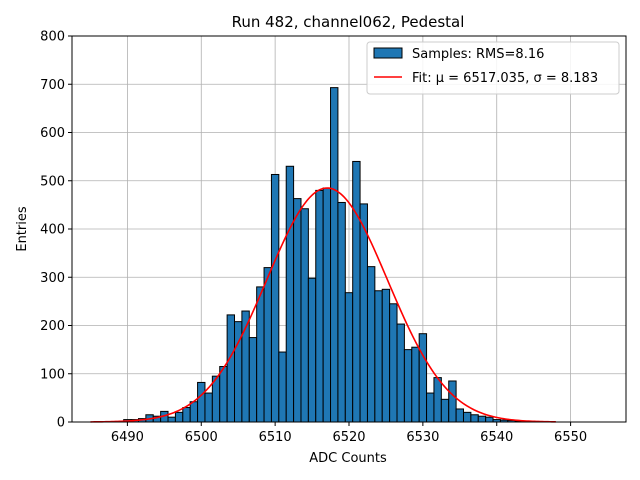 The image size is (640, 480). Describe the element at coordinates (52, 326) in the screenshot. I see `y-tick-label: 200` at that location.